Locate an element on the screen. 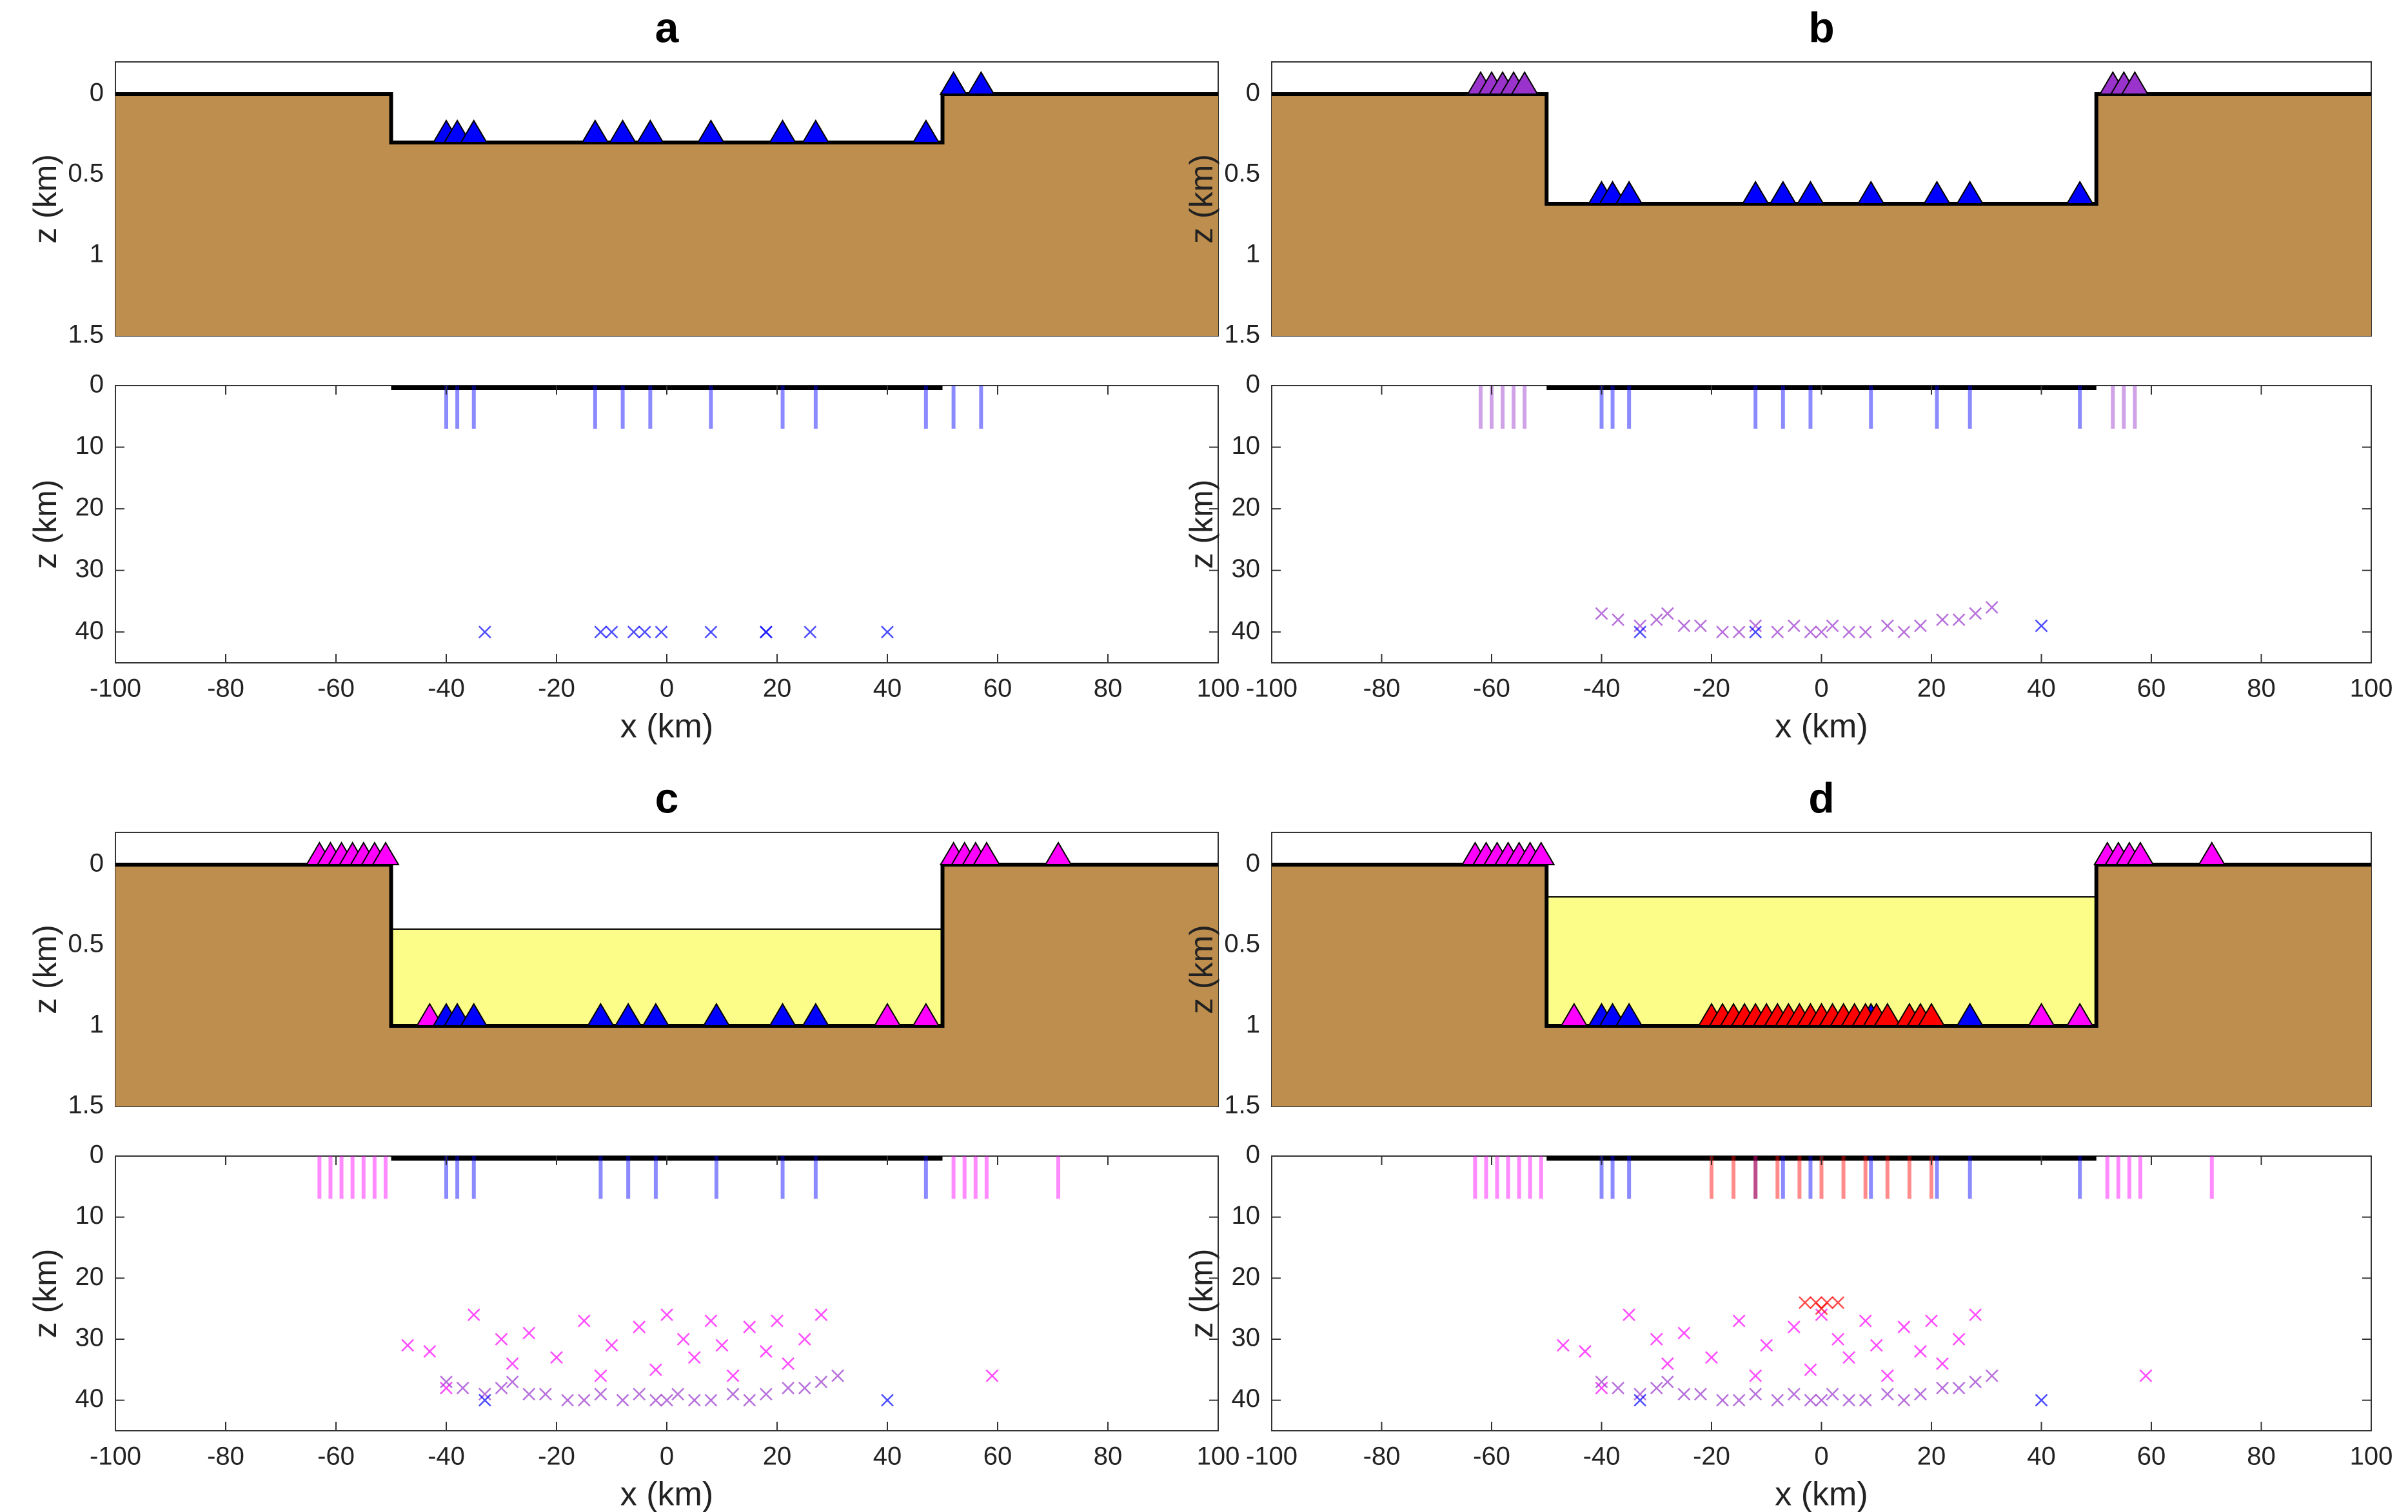  panel: a z (km) 0 0.5 1 1.5 is located at coordinates (623, 176).